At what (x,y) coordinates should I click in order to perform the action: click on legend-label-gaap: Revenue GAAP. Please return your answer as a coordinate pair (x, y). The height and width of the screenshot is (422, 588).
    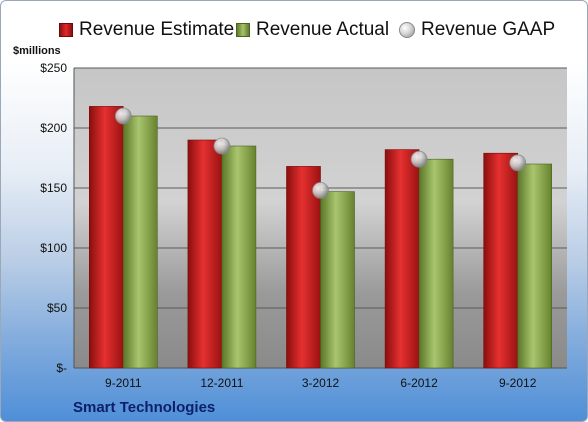
    Looking at the image, I should click on (488, 29).